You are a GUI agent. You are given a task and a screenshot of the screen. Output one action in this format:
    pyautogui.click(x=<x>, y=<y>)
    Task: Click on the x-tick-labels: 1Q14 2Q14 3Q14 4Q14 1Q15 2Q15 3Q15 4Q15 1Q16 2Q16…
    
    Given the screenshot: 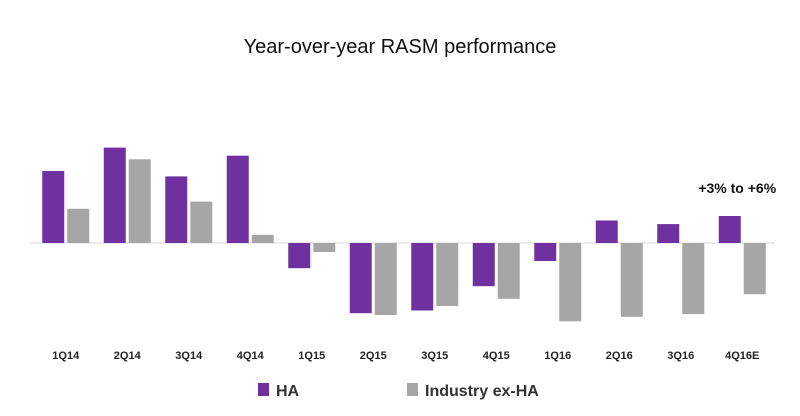 What is the action you would take?
    pyautogui.click(x=405, y=356)
    